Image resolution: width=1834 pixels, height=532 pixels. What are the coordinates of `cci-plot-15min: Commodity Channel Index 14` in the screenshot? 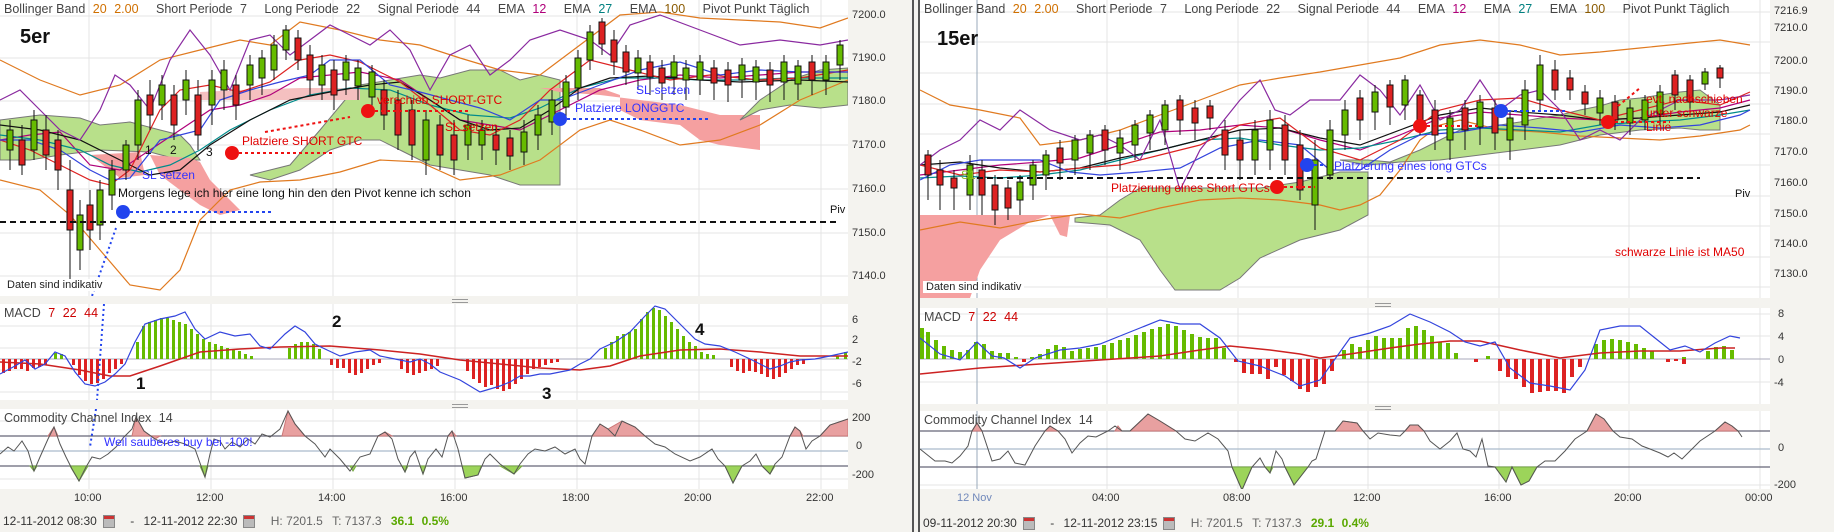 It's located at (1345, 450).